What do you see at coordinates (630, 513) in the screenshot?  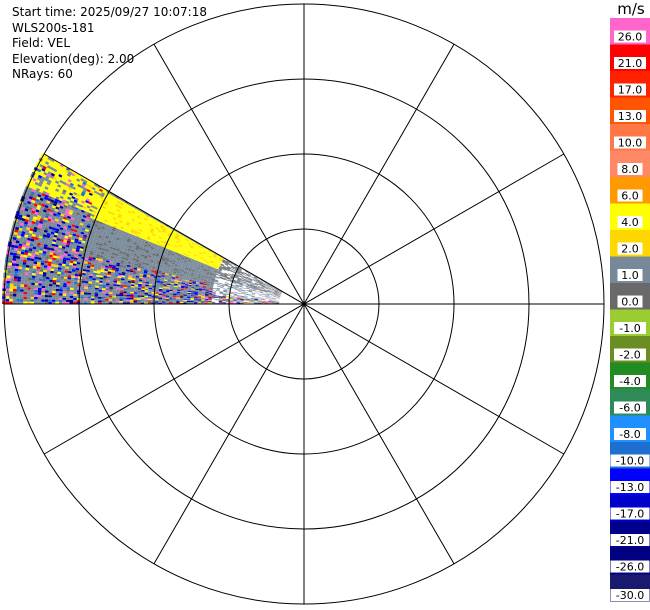 I see `colorbar-label-bg` at bounding box center [630, 513].